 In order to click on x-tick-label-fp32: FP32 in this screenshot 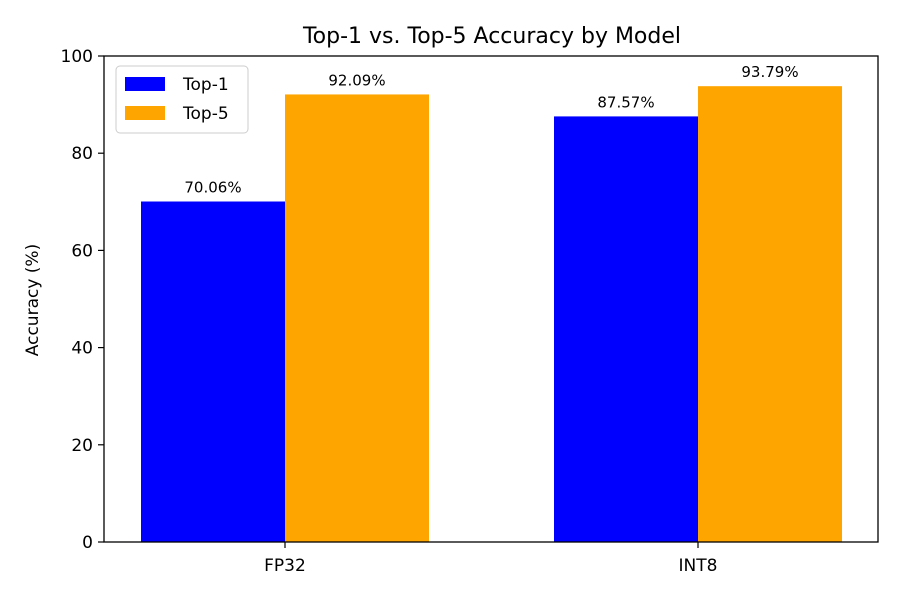, I will do `click(285, 566)`.